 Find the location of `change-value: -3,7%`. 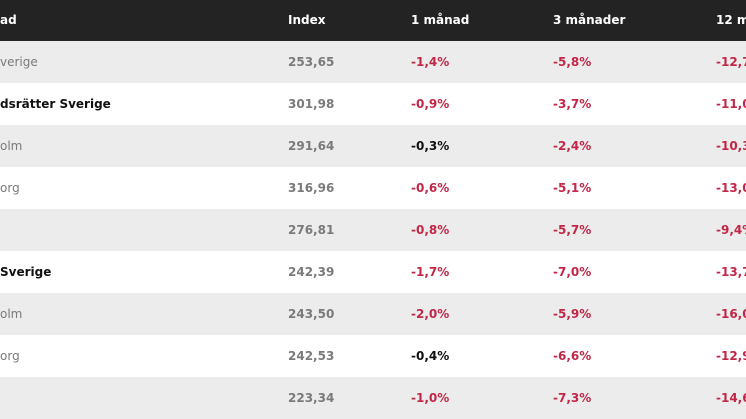

change-value: -3,7% is located at coordinates (572, 104).